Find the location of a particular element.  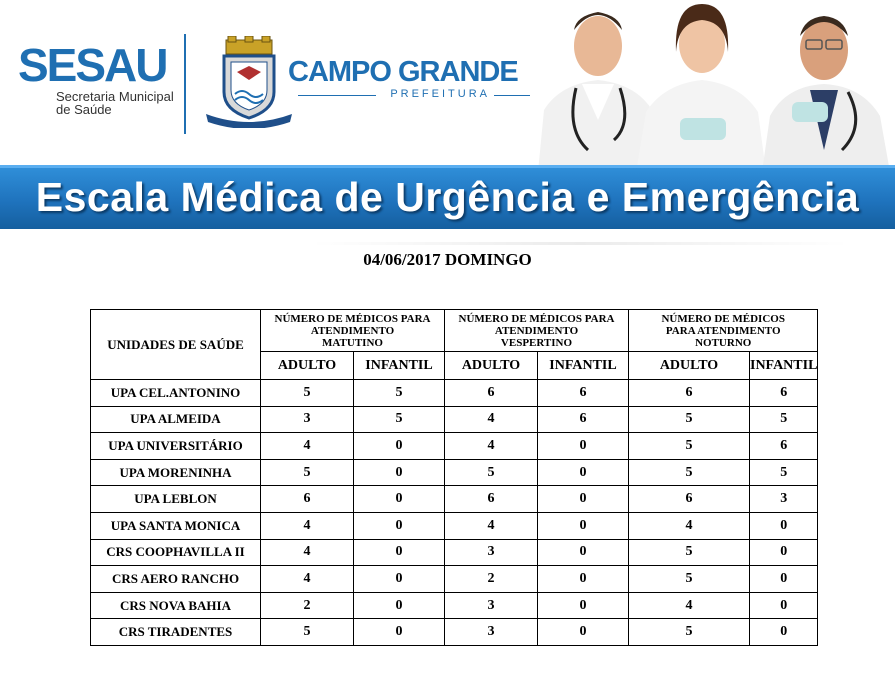

unit-name: CRS TIRADENTES is located at coordinates (175, 632).